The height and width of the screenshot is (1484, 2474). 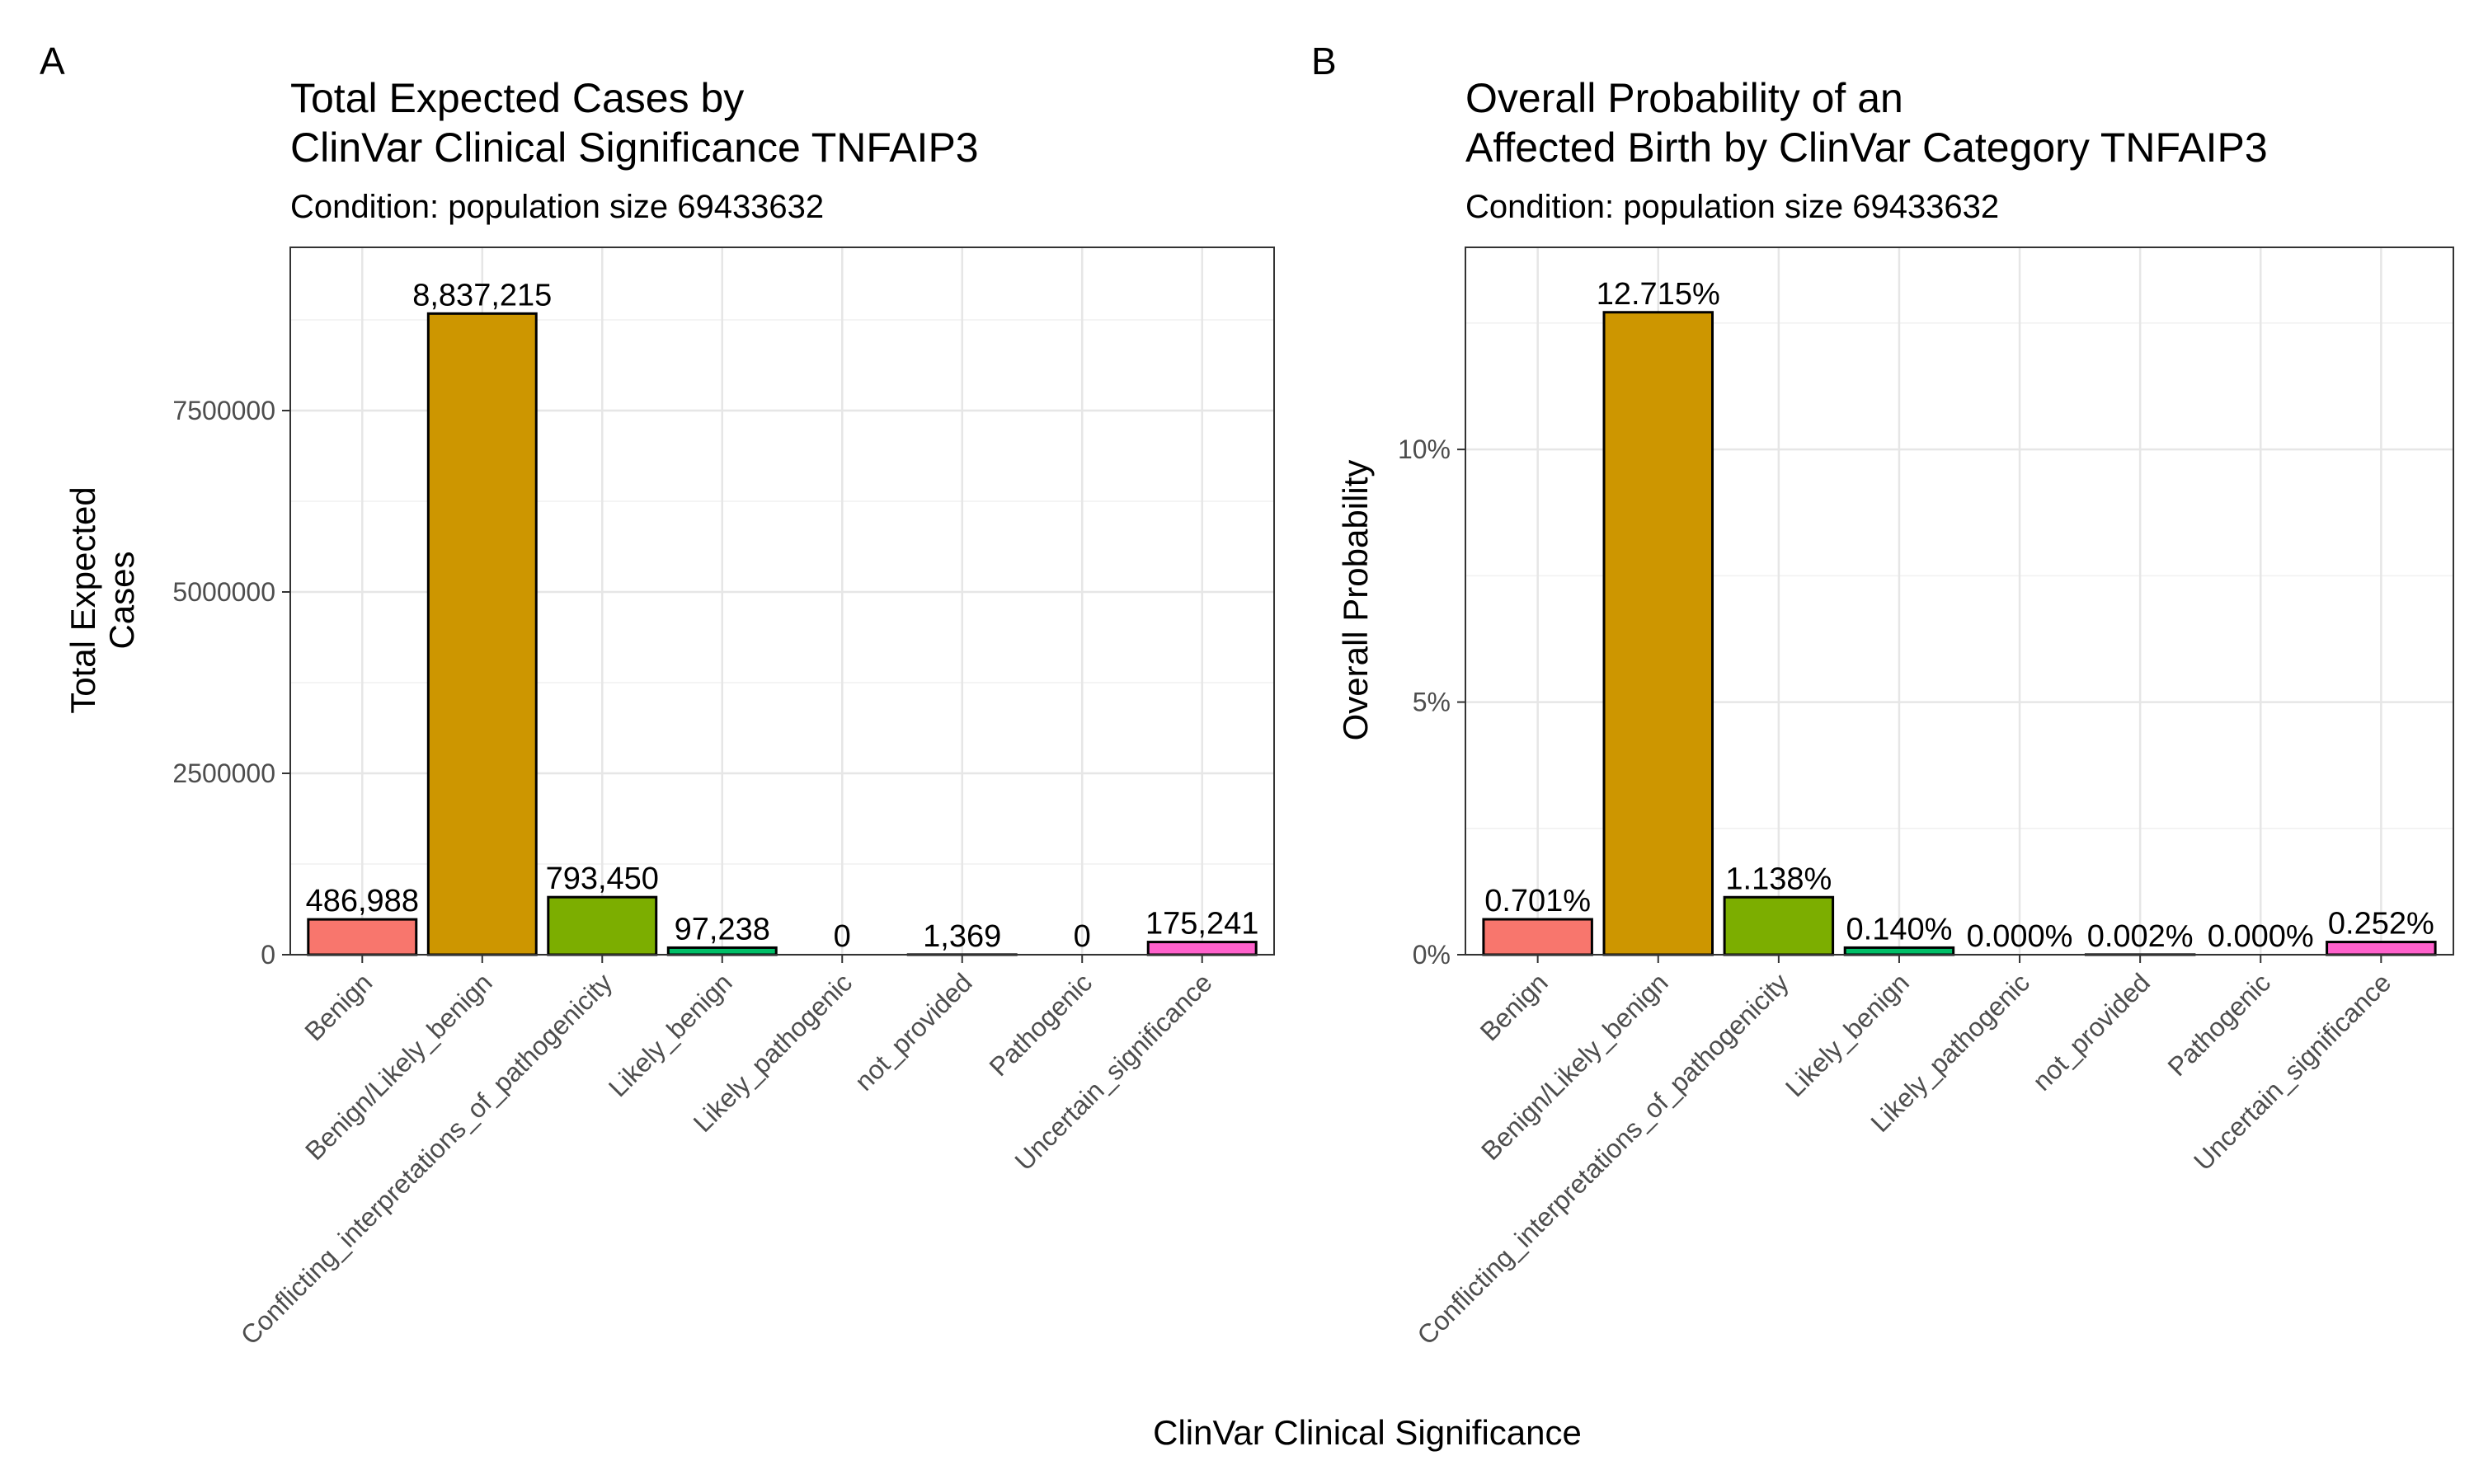 I want to click on data-label: 486,988, so click(x=362, y=901).